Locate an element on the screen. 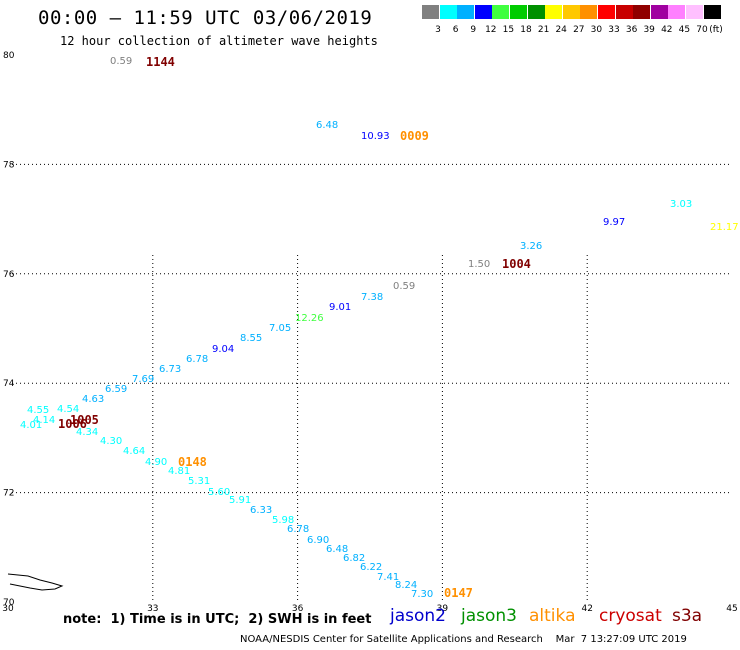 The width and height of the screenshot is (740, 650). colorbar-label: 21 is located at coordinates (543, 30).